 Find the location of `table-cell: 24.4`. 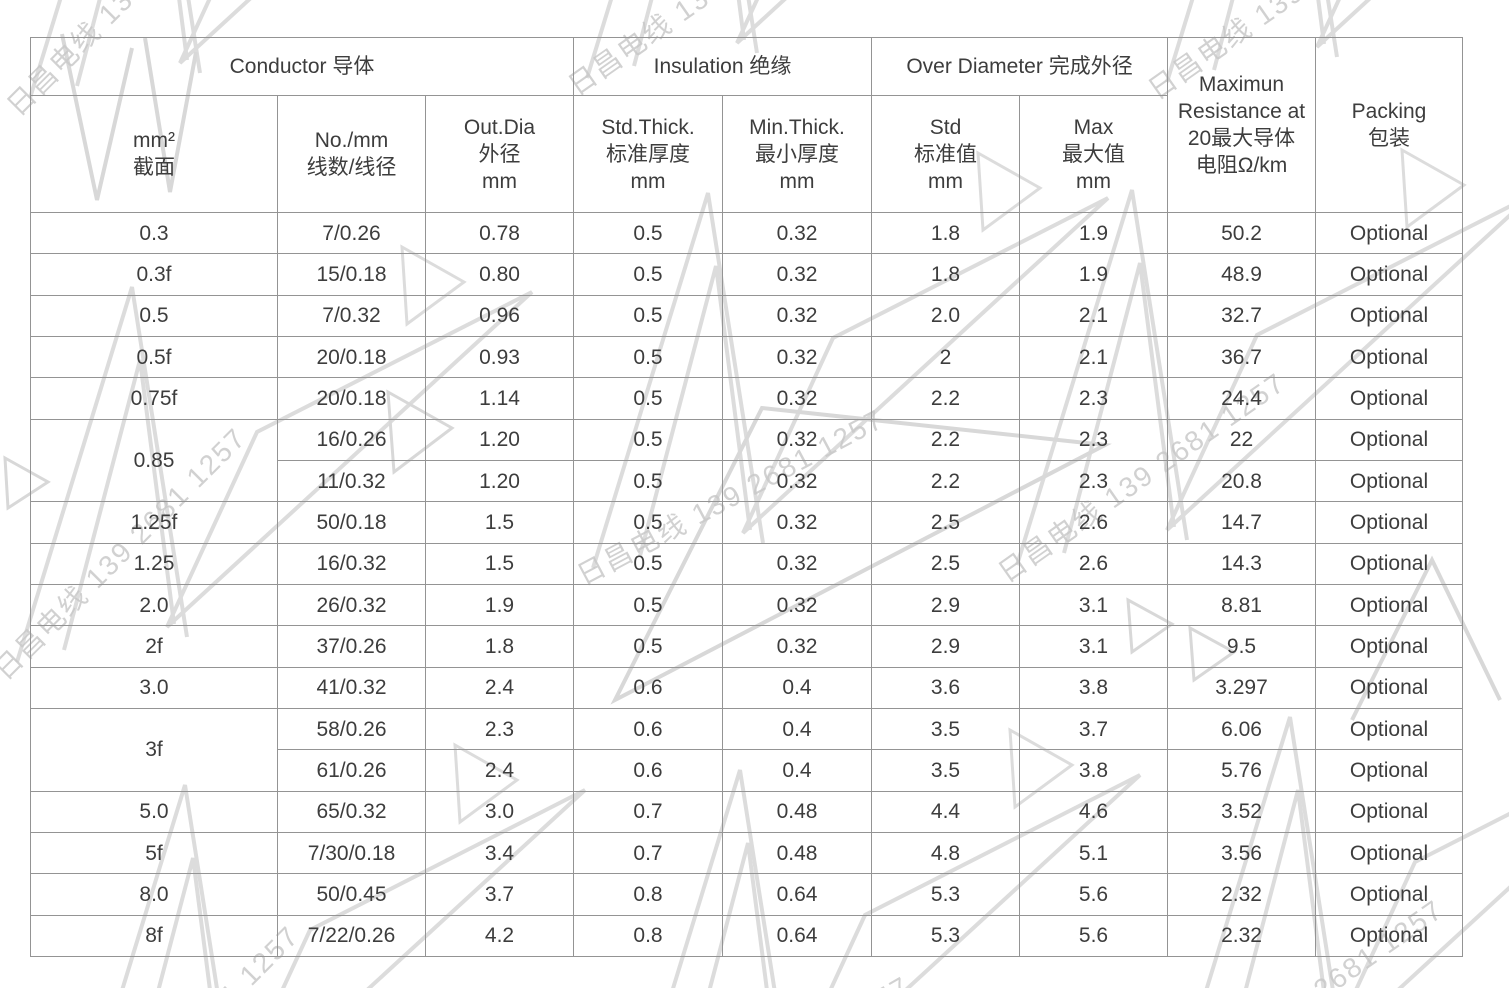

table-cell: 24.4 is located at coordinates (1242, 398).